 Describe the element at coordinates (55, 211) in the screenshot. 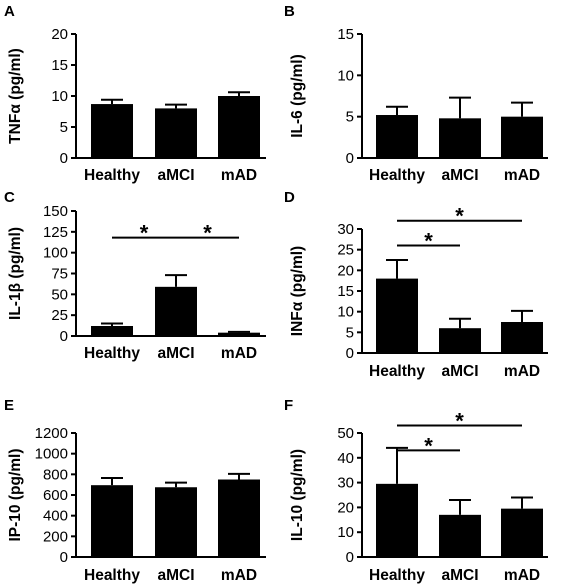

I see `y-tick-label: 150` at that location.